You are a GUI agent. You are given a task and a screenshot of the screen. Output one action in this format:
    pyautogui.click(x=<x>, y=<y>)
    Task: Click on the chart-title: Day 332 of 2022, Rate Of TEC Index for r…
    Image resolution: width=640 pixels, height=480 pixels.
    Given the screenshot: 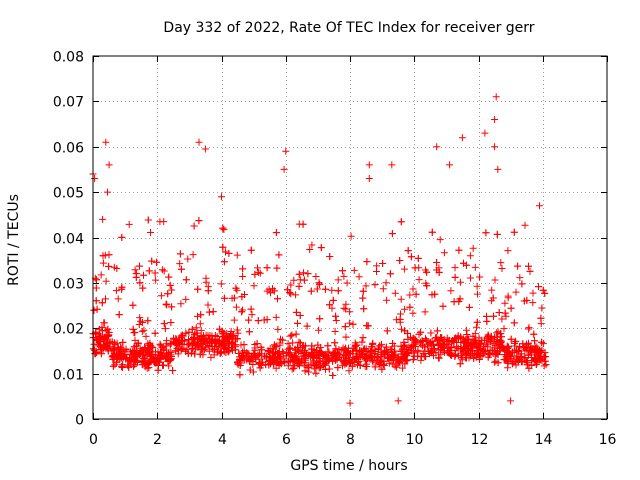 What is the action you would take?
    pyautogui.click(x=348, y=28)
    